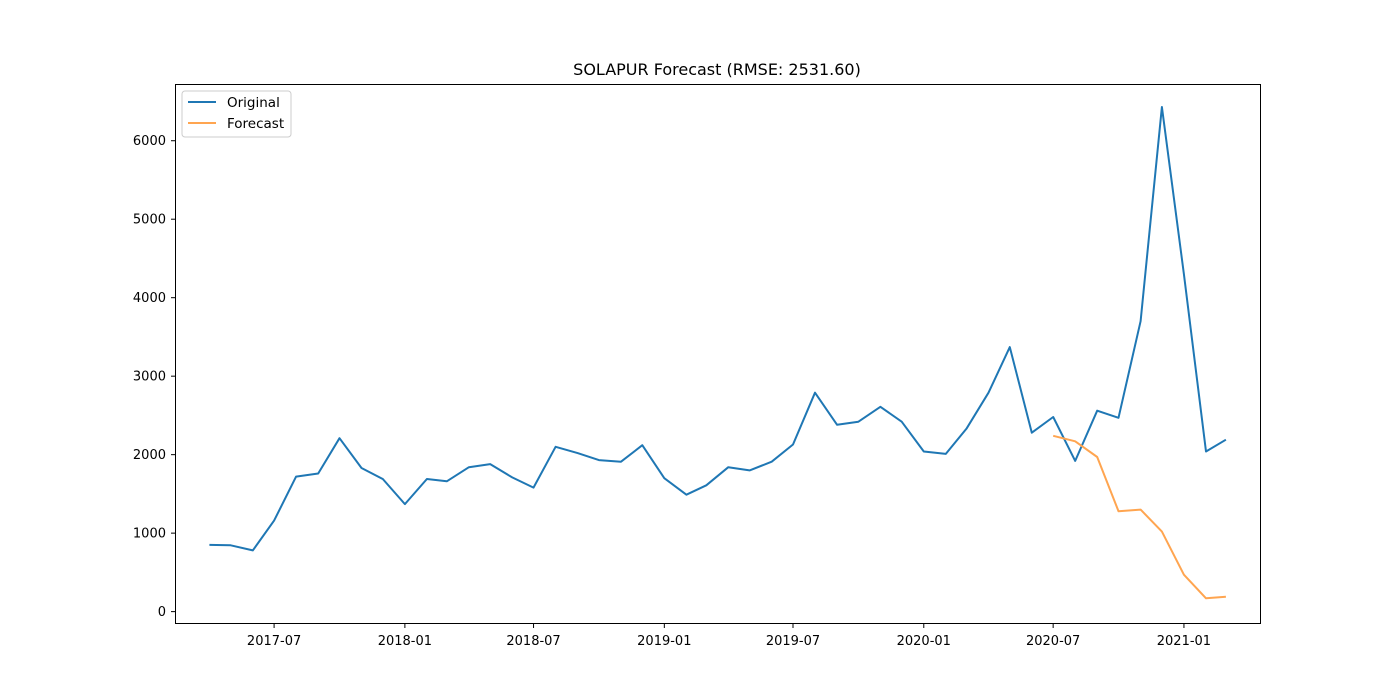 The width and height of the screenshot is (1400, 700). I want to click on y-tick-label: 2000, so click(149, 455).